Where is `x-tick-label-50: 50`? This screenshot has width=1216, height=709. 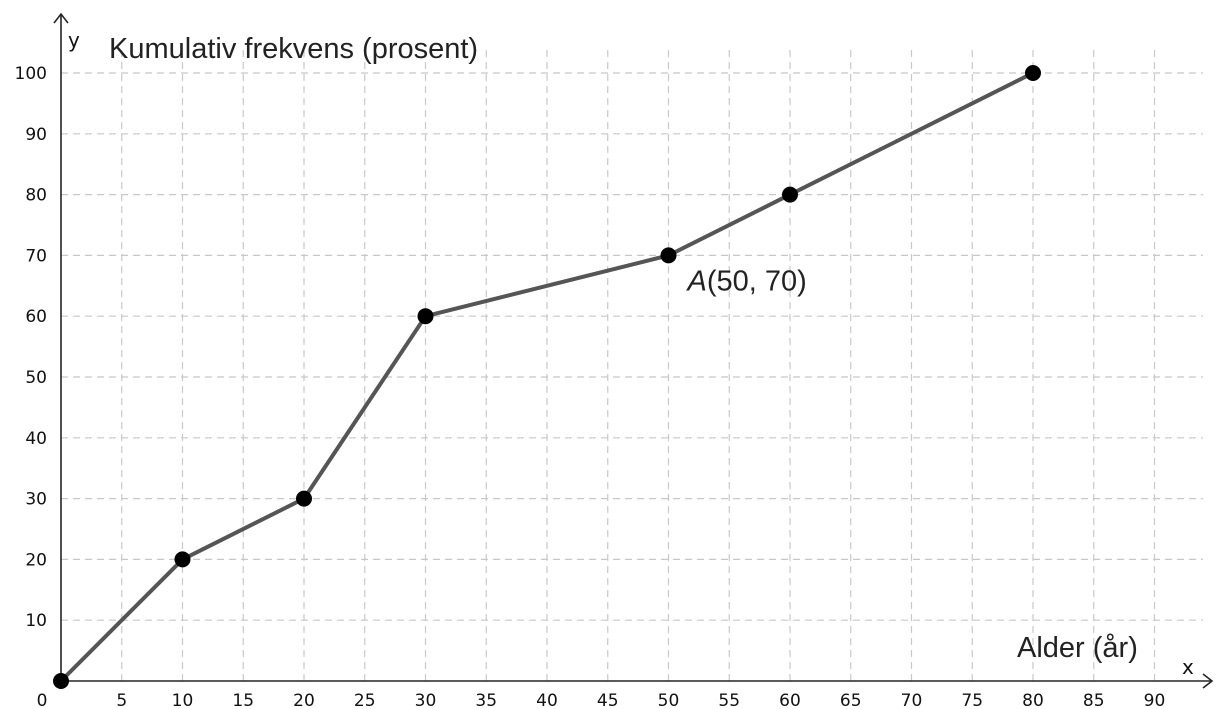 x-tick-label-50: 50 is located at coordinates (669, 700).